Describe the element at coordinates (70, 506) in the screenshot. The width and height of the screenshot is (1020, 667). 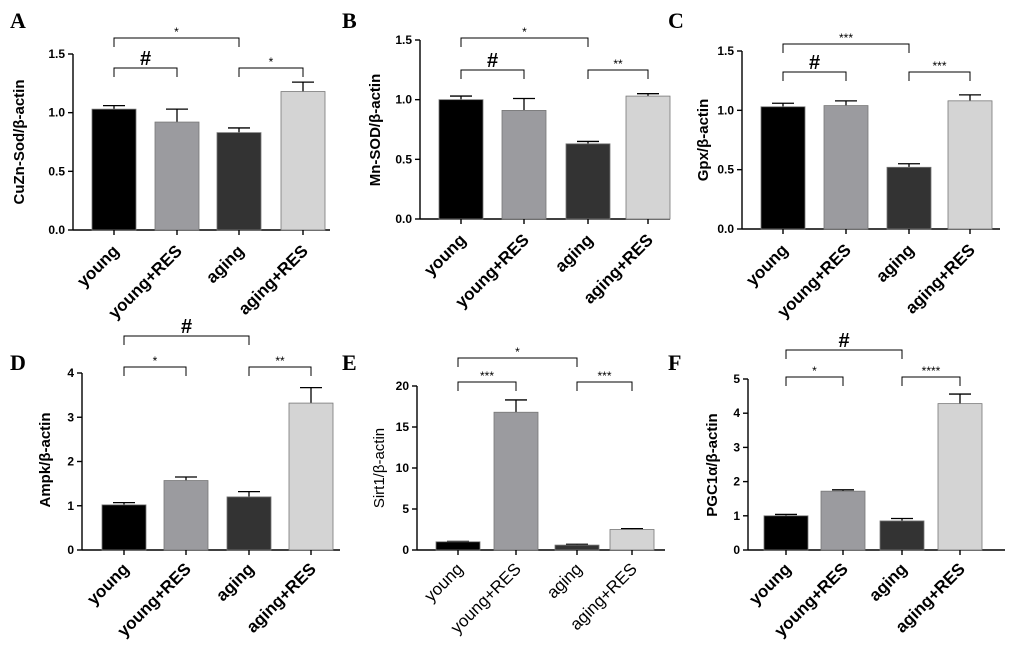
I see `y-tick-label: 1` at that location.